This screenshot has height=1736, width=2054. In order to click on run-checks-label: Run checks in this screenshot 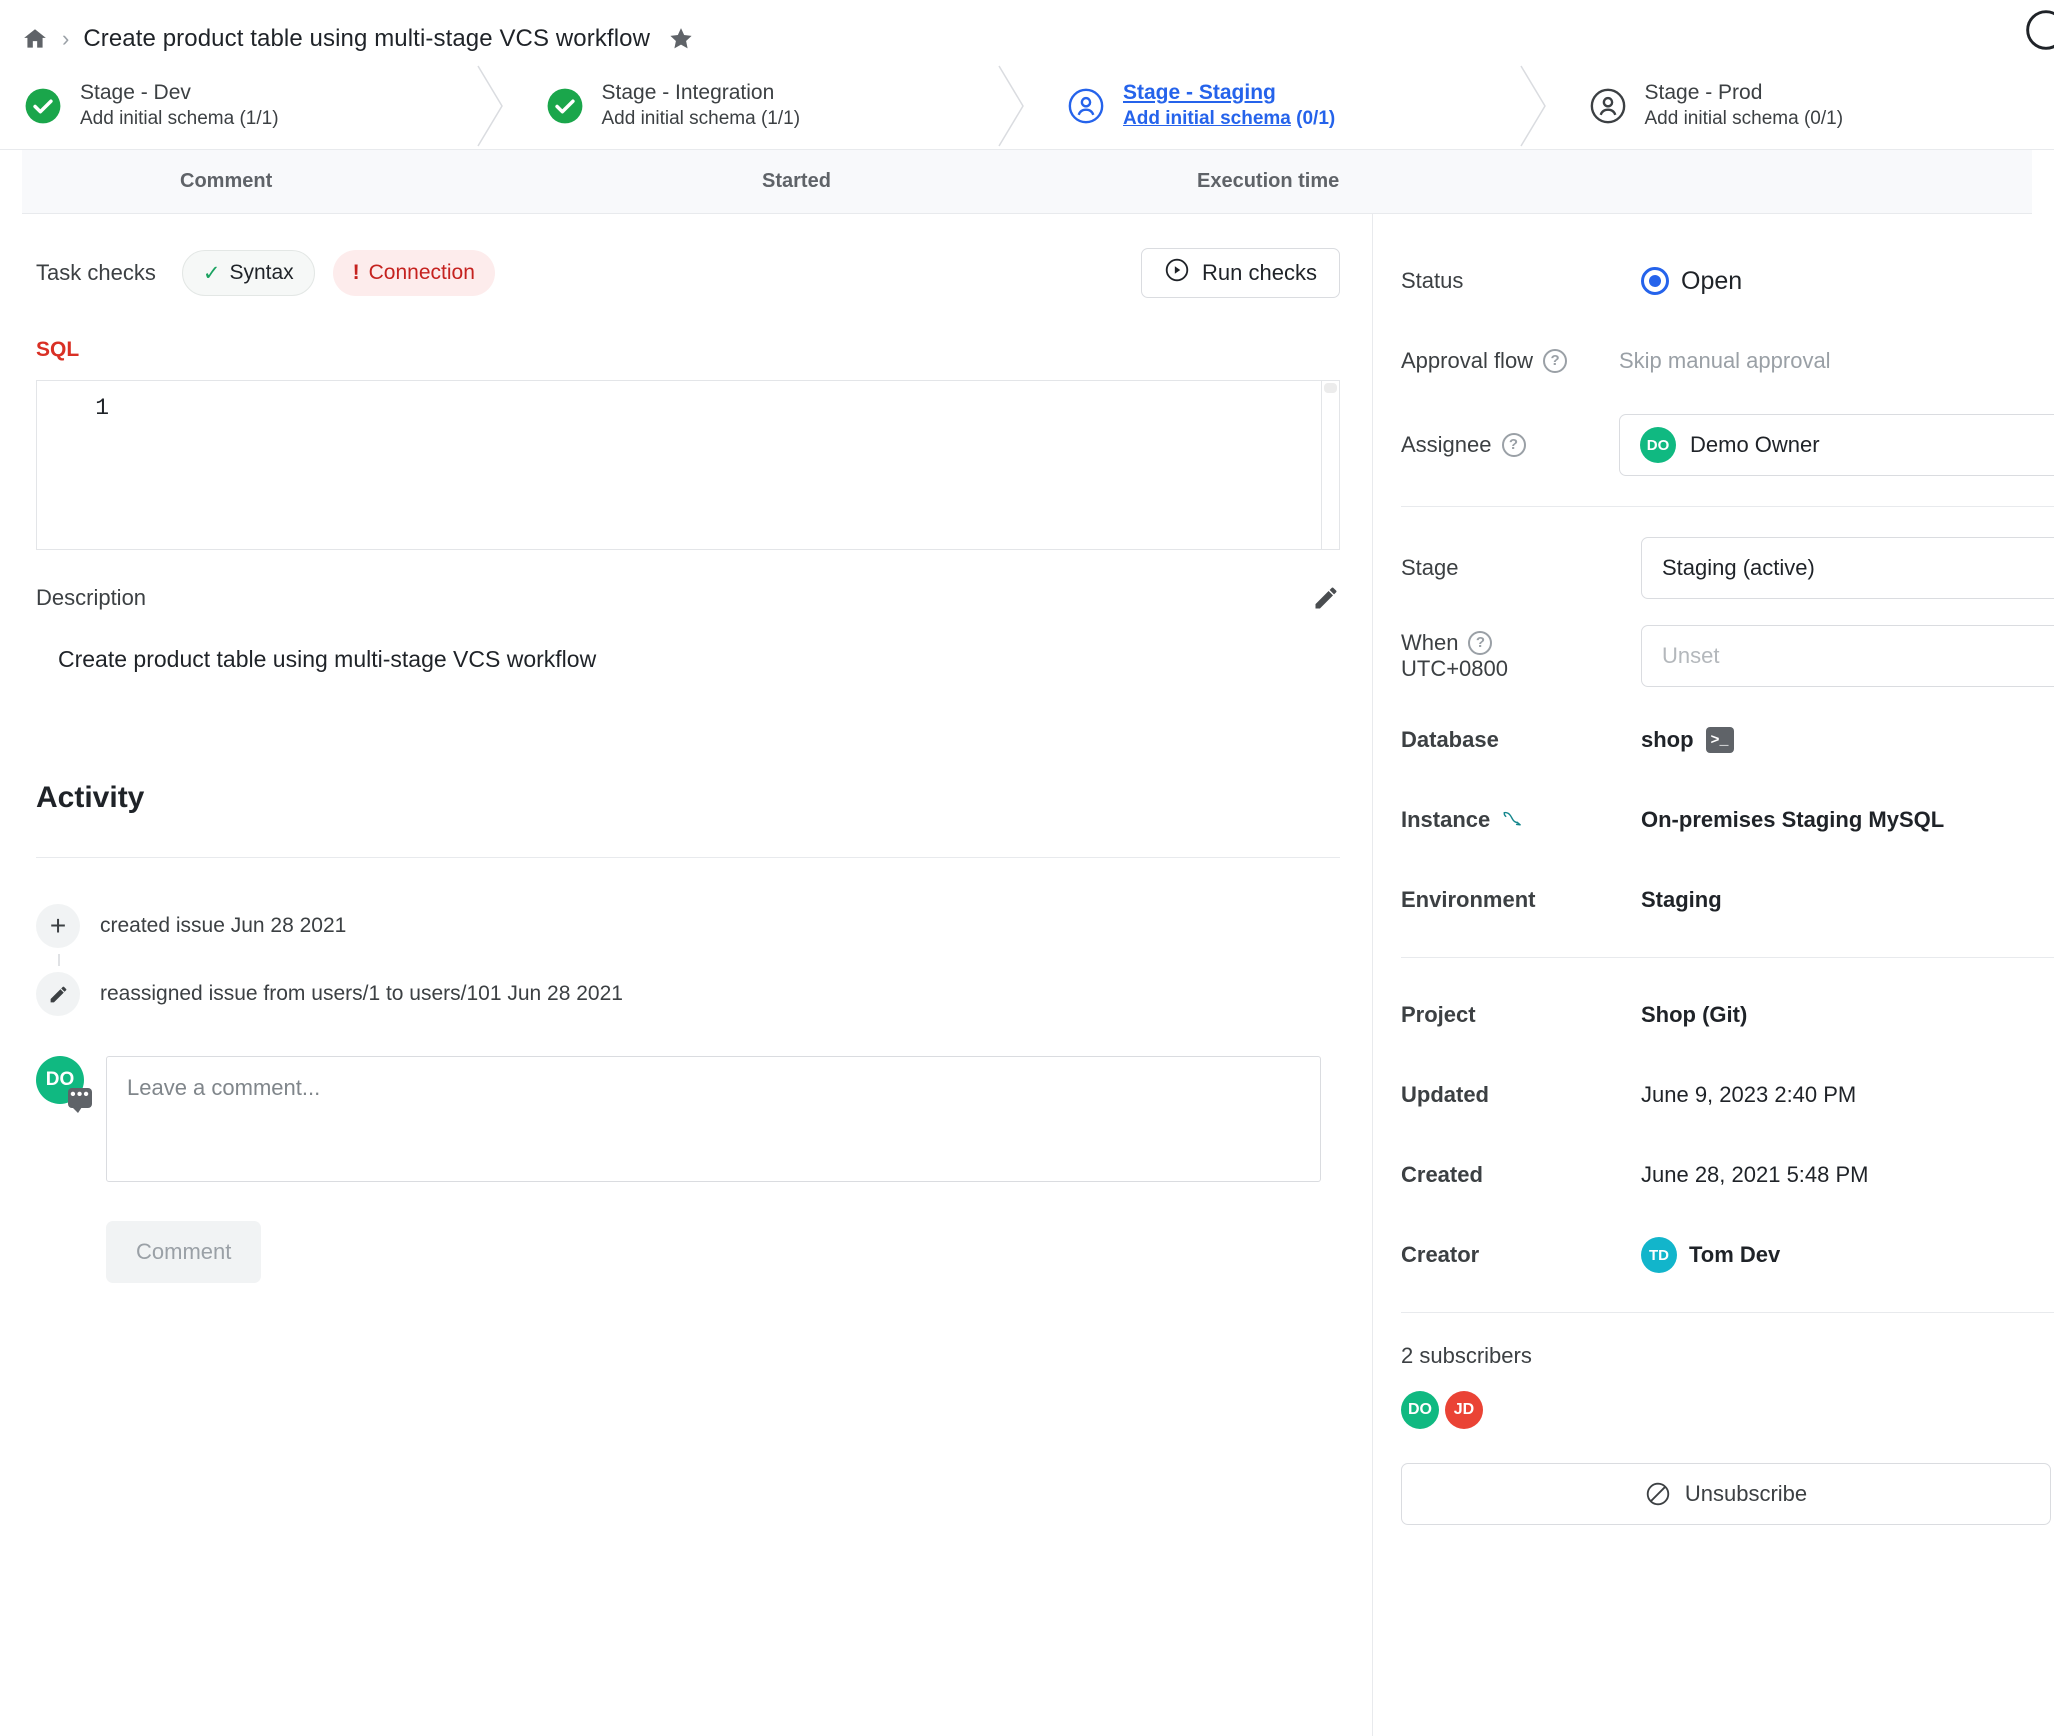, I will do `click(1259, 272)`.